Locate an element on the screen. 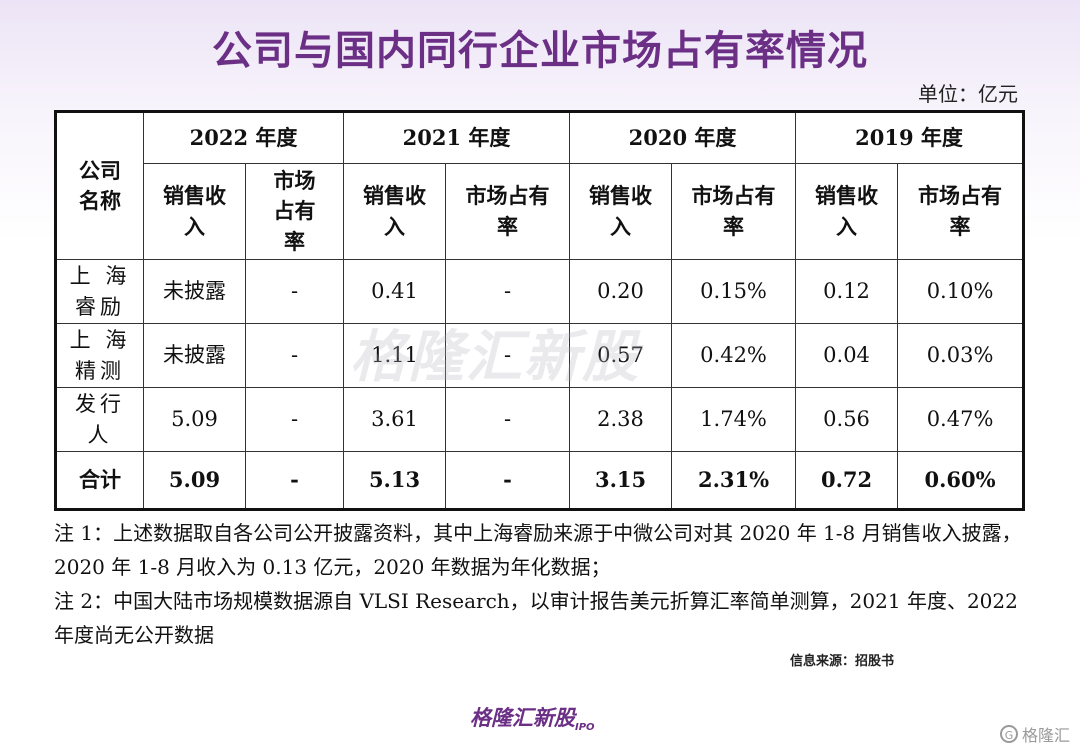 This screenshot has width=1080, height=752. header-year-2021: 2021 年度 is located at coordinates (457, 137).